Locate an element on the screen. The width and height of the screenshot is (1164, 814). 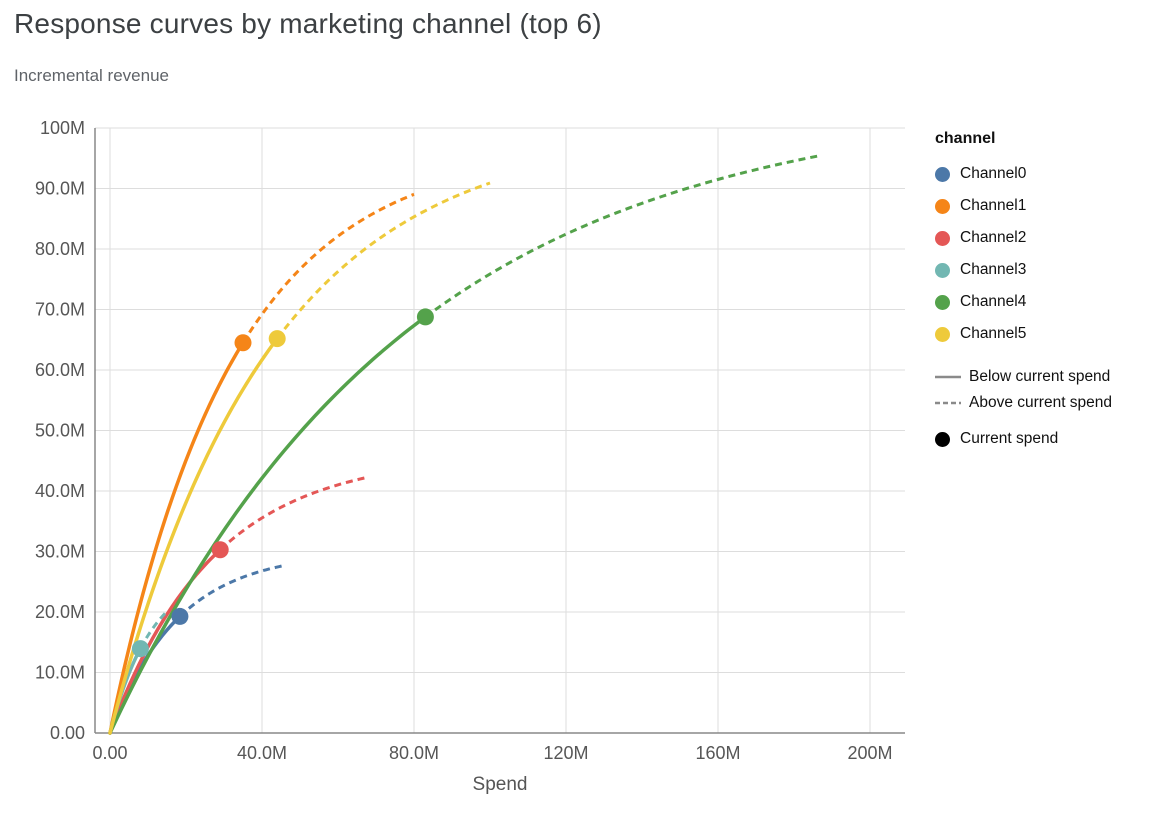
legend-item-below-current-spend: Below current spend is located at coordinates (1048, 377).